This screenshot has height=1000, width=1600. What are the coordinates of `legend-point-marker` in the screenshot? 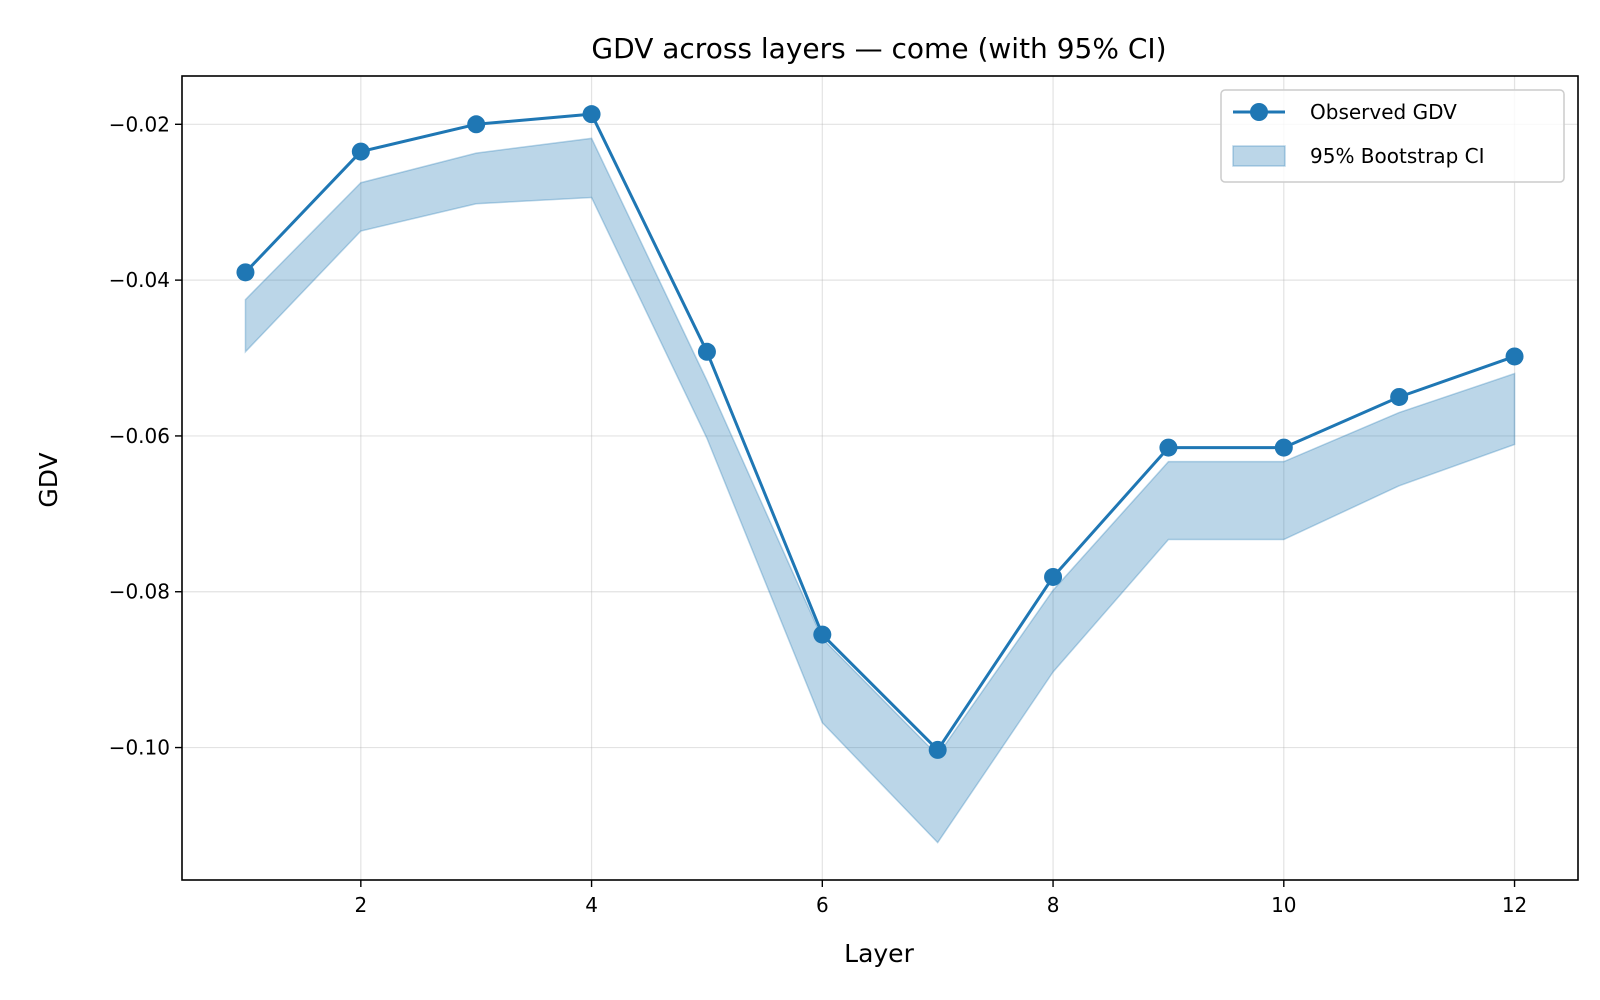 It's located at (1259, 112).